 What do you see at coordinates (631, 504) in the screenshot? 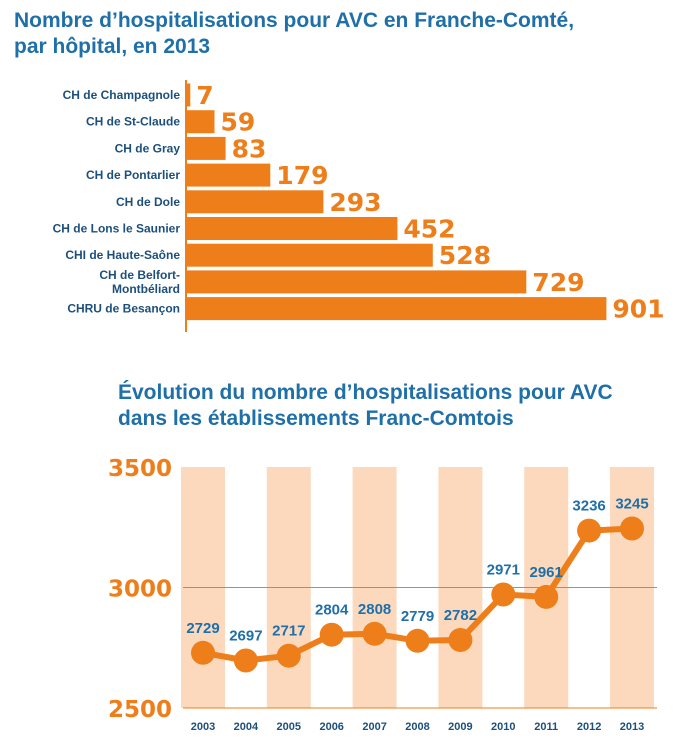
I see `data-label-2013: 3245` at bounding box center [631, 504].